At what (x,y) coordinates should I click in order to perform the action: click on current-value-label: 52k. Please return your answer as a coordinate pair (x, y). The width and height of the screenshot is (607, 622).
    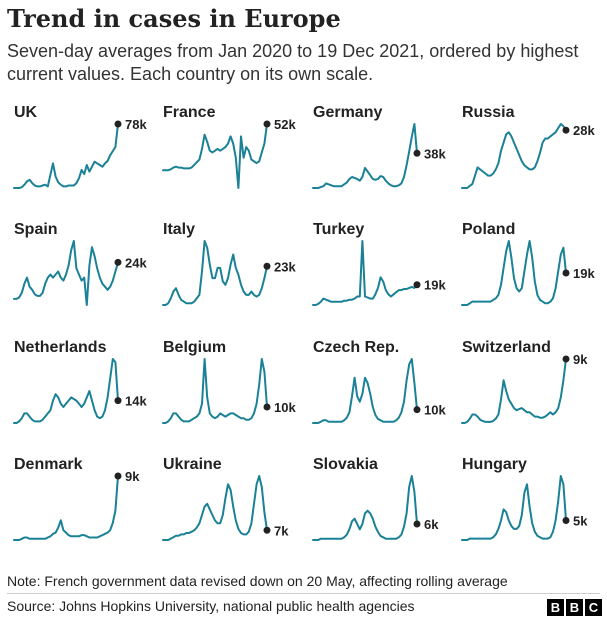
    Looking at the image, I should click on (285, 124).